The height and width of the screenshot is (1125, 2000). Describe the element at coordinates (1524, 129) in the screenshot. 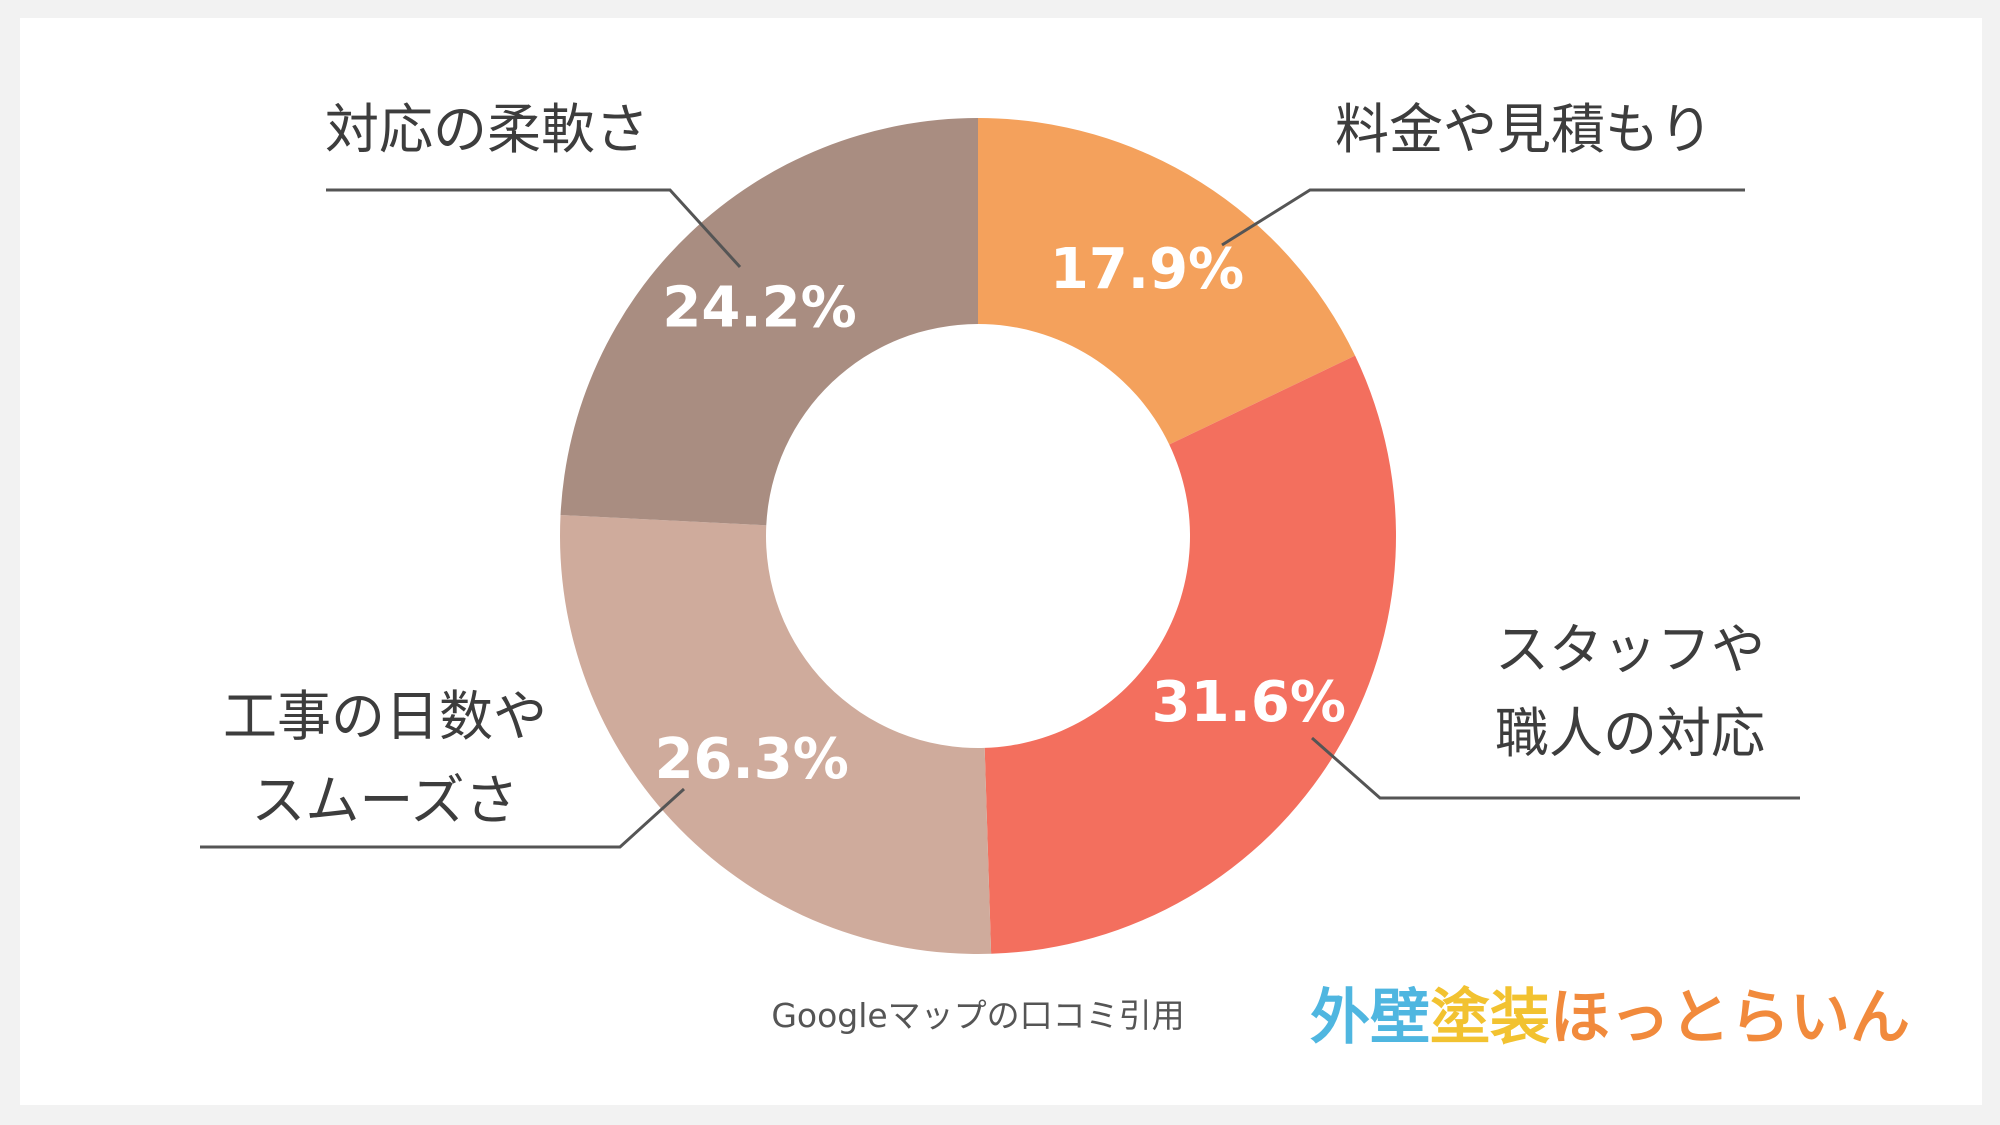

I see `category-label-0: 料金や見積もり` at that location.